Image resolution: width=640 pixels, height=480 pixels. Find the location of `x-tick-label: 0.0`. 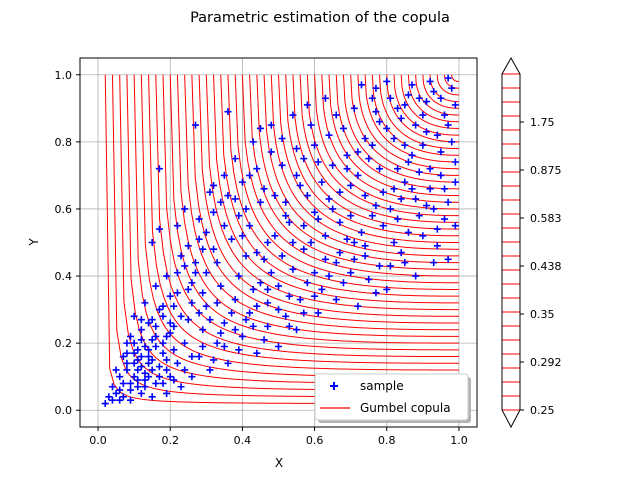

x-tick-label: 0.0 is located at coordinates (98, 440).